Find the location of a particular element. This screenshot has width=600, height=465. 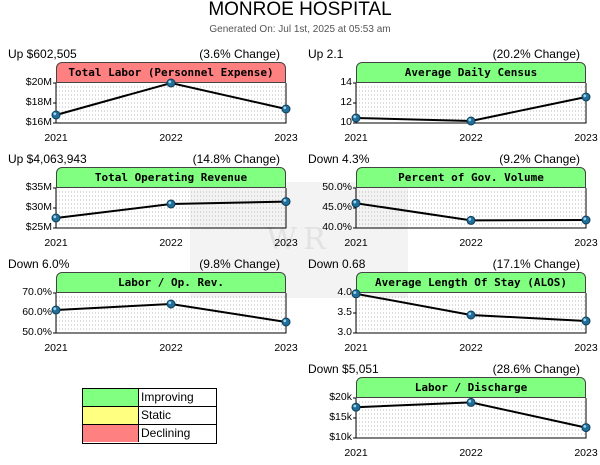

change-amount: Down 4.3% is located at coordinates (339, 159).